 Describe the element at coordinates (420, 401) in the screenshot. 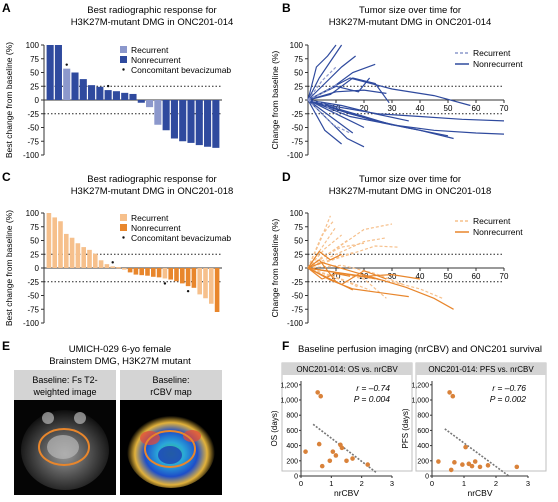

I see `y-tick-label: 1,000` at that location.